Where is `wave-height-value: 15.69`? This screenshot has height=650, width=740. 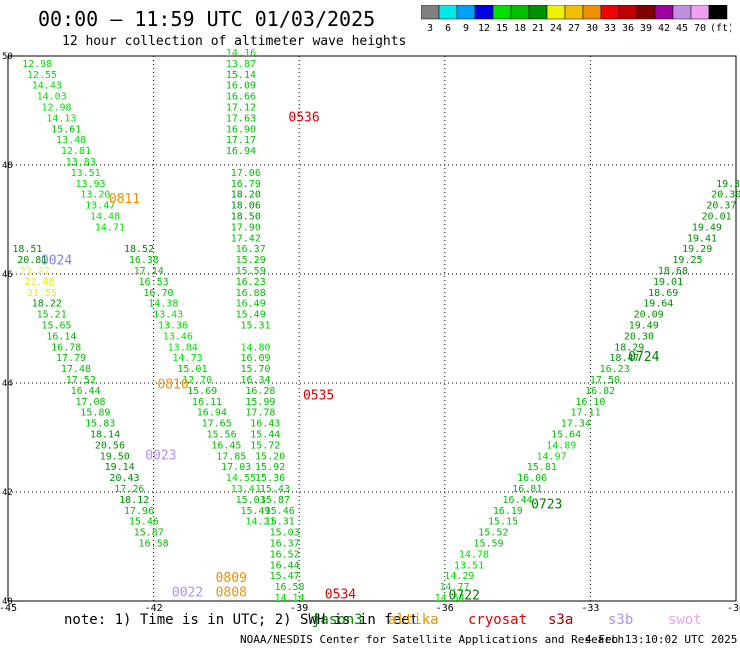
wave-height-value: 15.69 is located at coordinates (202, 391).